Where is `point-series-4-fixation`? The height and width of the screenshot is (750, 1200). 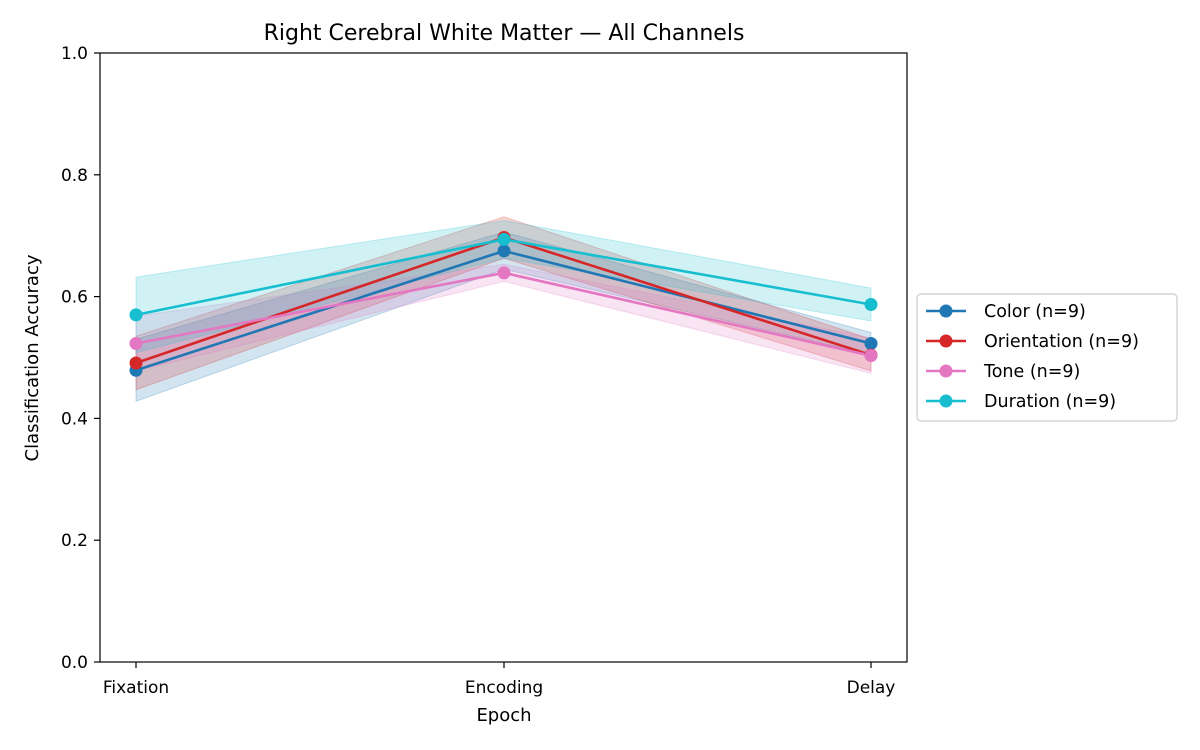 point-series-4-fixation is located at coordinates (136, 315).